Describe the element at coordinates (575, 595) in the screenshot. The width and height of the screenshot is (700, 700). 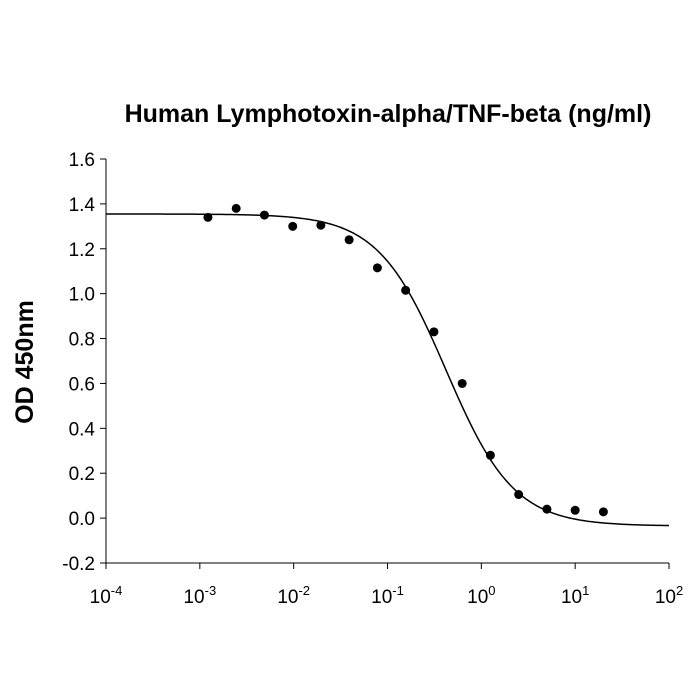
I see `x-tick-label: 10¹` at that location.